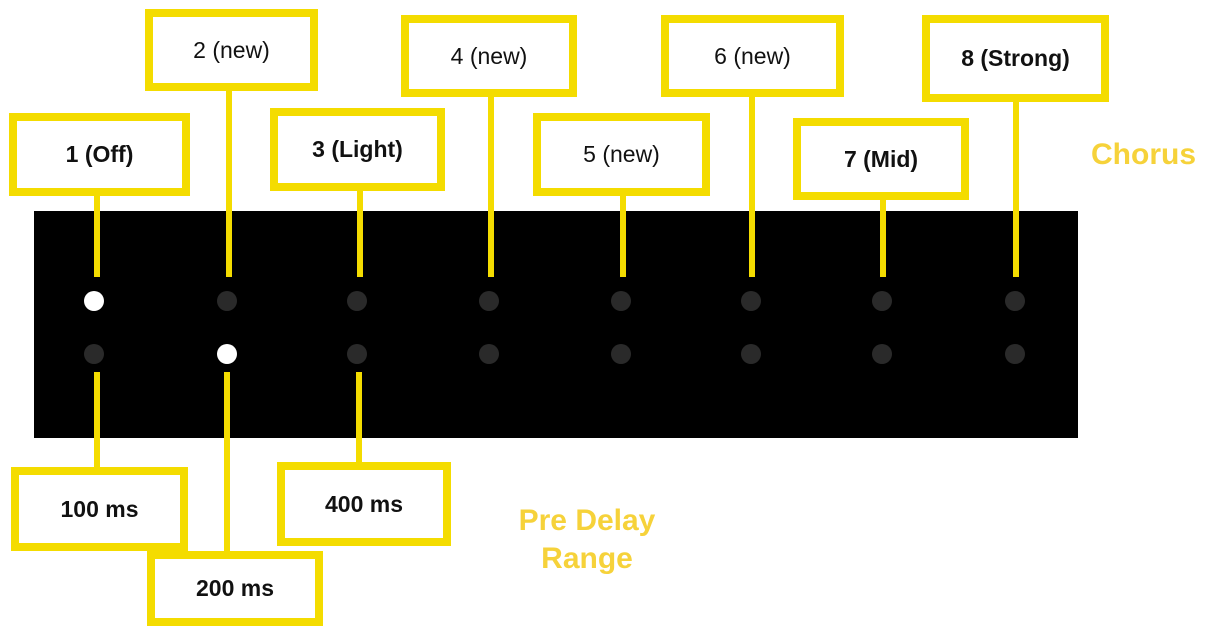 The image size is (1211, 626). I want to click on predelay-section-label: Pre Delay Range, so click(587, 540).